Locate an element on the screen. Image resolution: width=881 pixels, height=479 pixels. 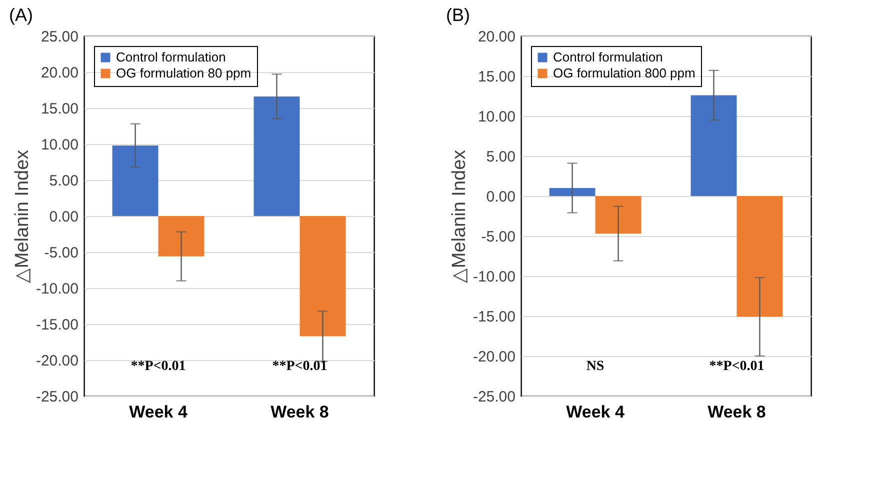
legend-label: OG formulation 80 ppm is located at coordinates (184, 73).